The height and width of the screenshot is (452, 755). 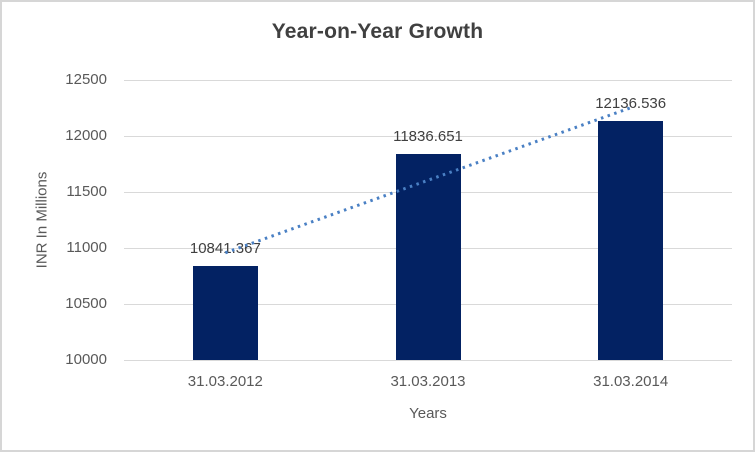 I want to click on y-axis-tick-label: 12500, so click(x=86, y=79).